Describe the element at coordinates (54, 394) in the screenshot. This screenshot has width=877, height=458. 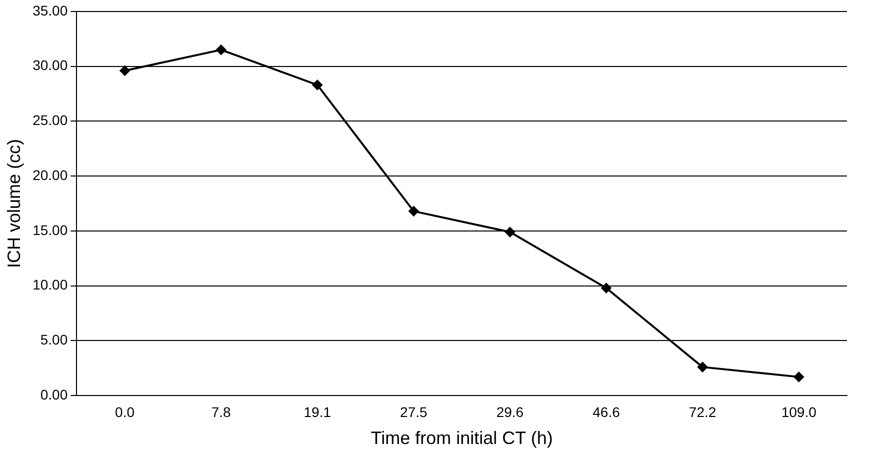
I see `y-tick-label: 0.00` at that location.